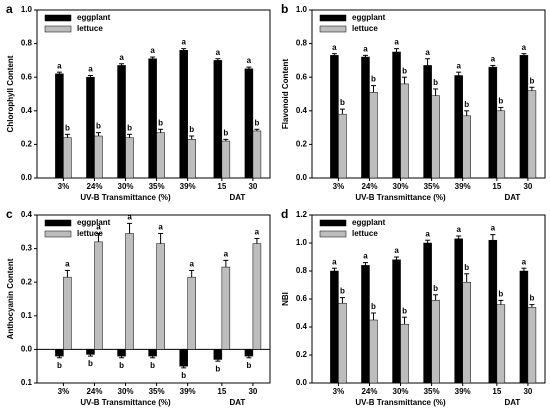 Image resolution: width=550 pixels, height=410 pixels. What do you see at coordinates (237, 402) in the screenshot?
I see `x-group-label: DAT` at bounding box center [237, 402].